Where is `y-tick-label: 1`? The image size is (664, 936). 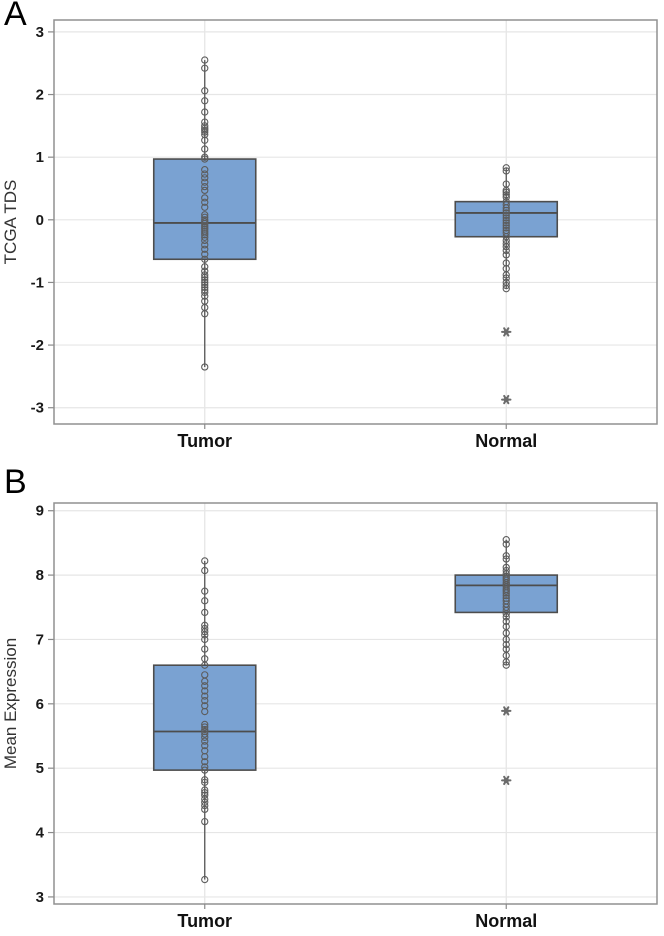 y-tick-label: 1 is located at coordinates (40, 157).